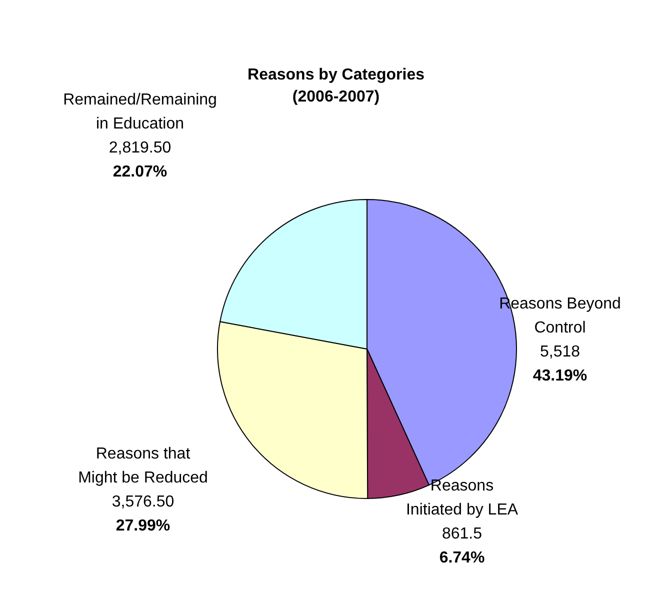  I want to click on chart-title: Reasons by Categories (2006-2007), so click(336, 86).